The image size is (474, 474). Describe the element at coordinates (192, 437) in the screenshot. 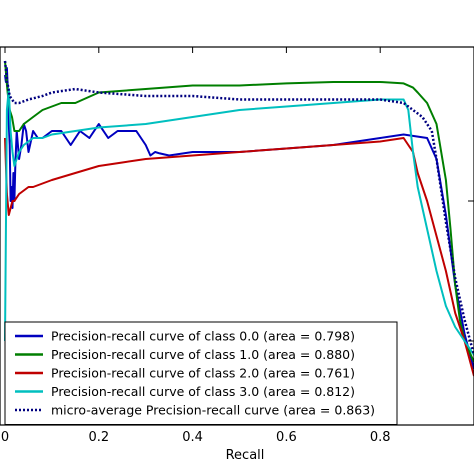

I see `x-tick-label: 0.4` at that location.